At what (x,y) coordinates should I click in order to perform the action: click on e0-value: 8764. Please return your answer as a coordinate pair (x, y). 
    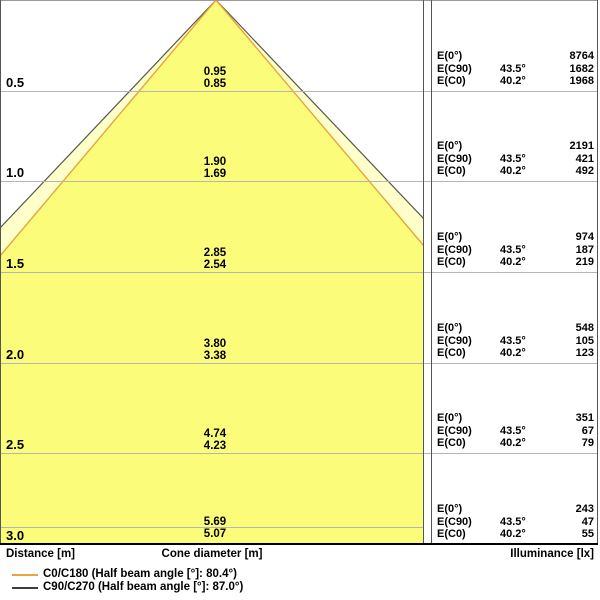
    Looking at the image, I should click on (581, 56).